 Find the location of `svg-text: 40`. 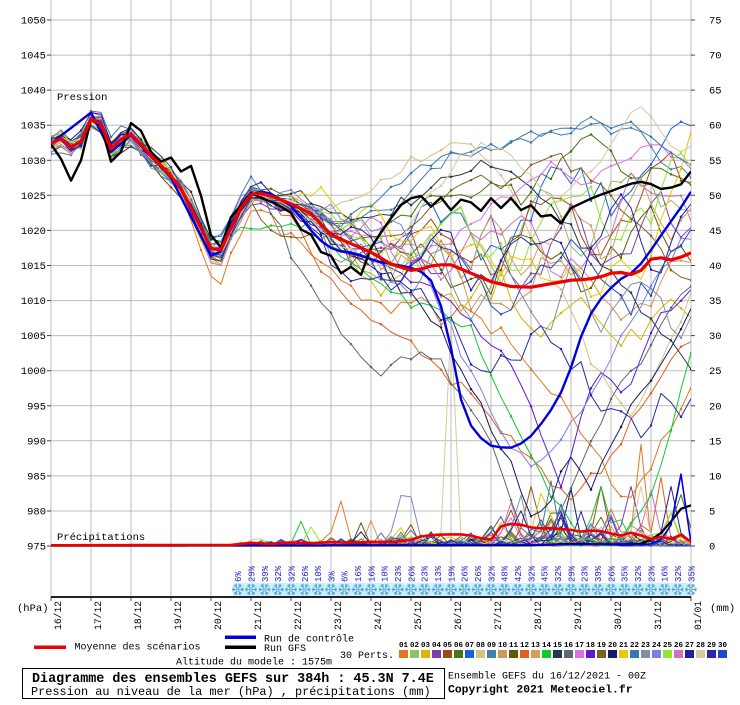

svg-text: 40 is located at coordinates (715, 267).